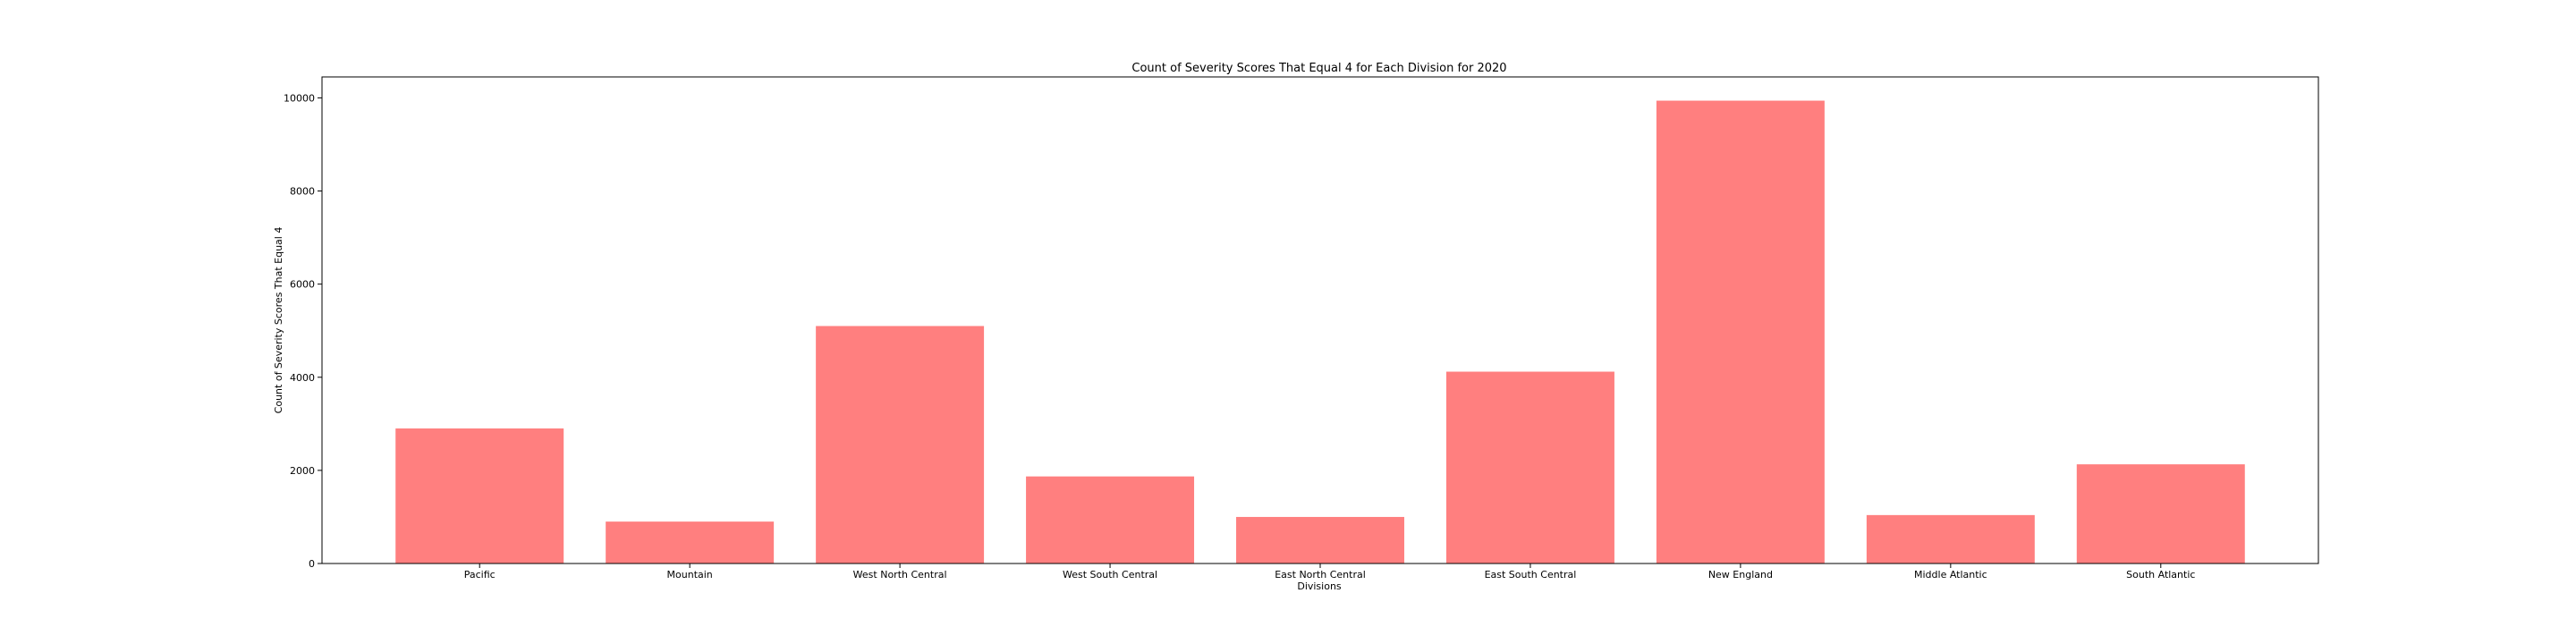 The image size is (2576, 644). I want to click on y-tick-label: 8000, so click(302, 192).